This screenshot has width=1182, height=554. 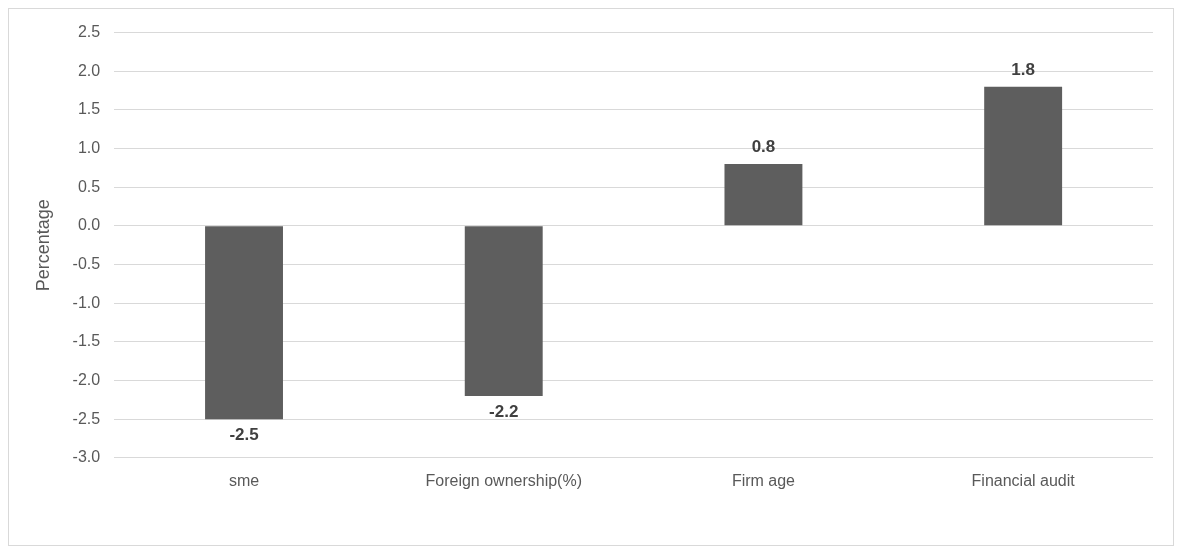 I want to click on data-label: 0.8, so click(x=763, y=147).